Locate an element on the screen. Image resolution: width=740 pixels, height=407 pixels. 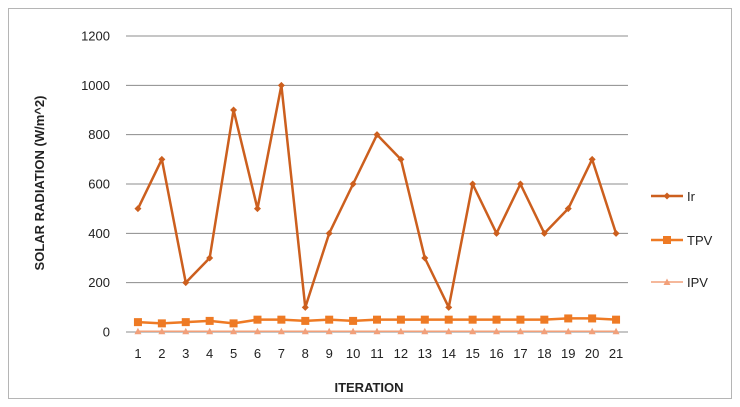
x-tick-label: 9 is located at coordinates (329, 353).